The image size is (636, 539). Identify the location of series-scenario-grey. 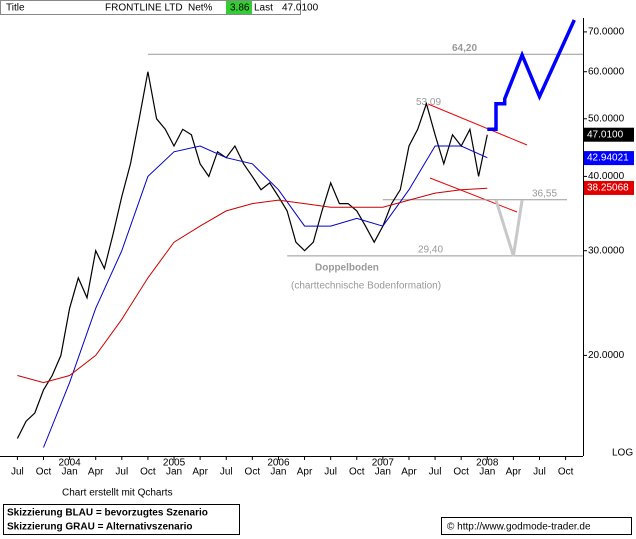
(509, 228).